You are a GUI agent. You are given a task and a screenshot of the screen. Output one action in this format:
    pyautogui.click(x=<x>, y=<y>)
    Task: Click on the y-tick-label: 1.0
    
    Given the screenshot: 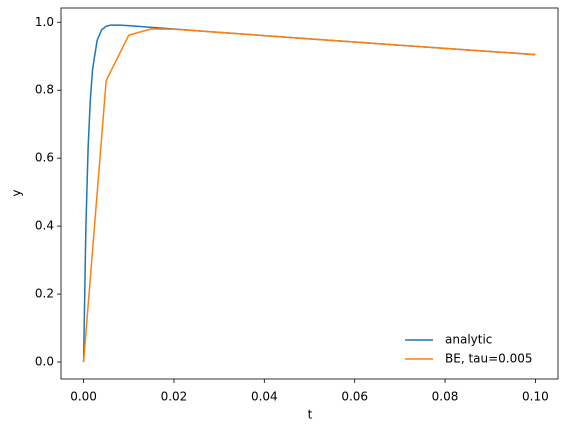 What is the action you would take?
    pyautogui.click(x=44, y=22)
    